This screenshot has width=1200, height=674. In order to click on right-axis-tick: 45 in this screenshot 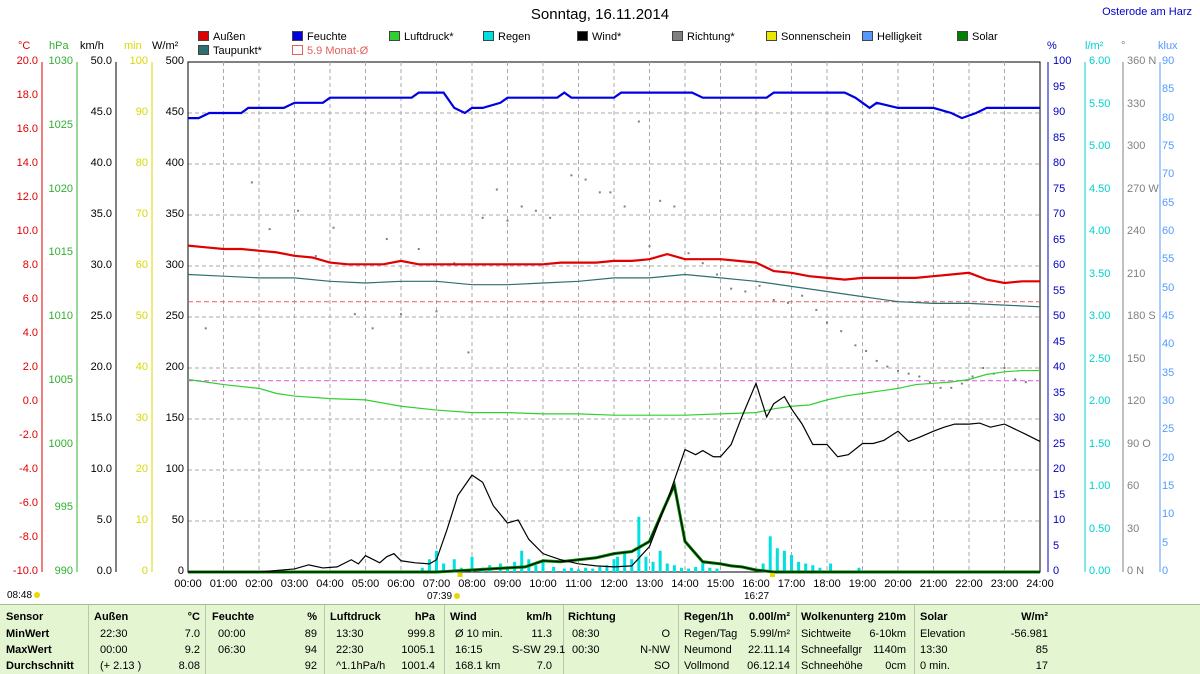, I will do `click(1059, 341)`.